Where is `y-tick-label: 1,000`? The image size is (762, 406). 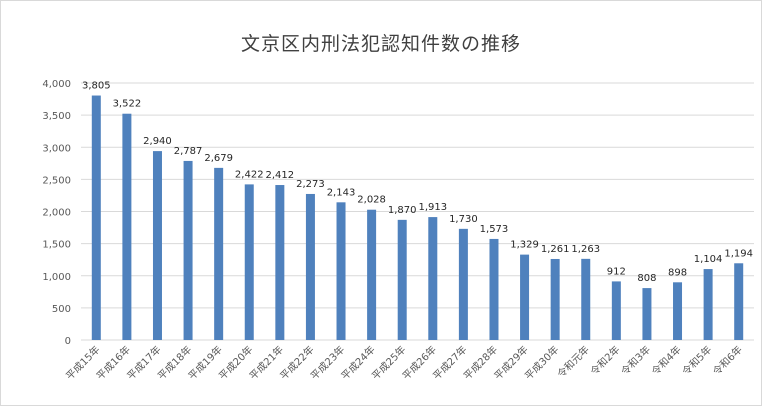
y-tick-label: 1,000 is located at coordinates (56, 277).